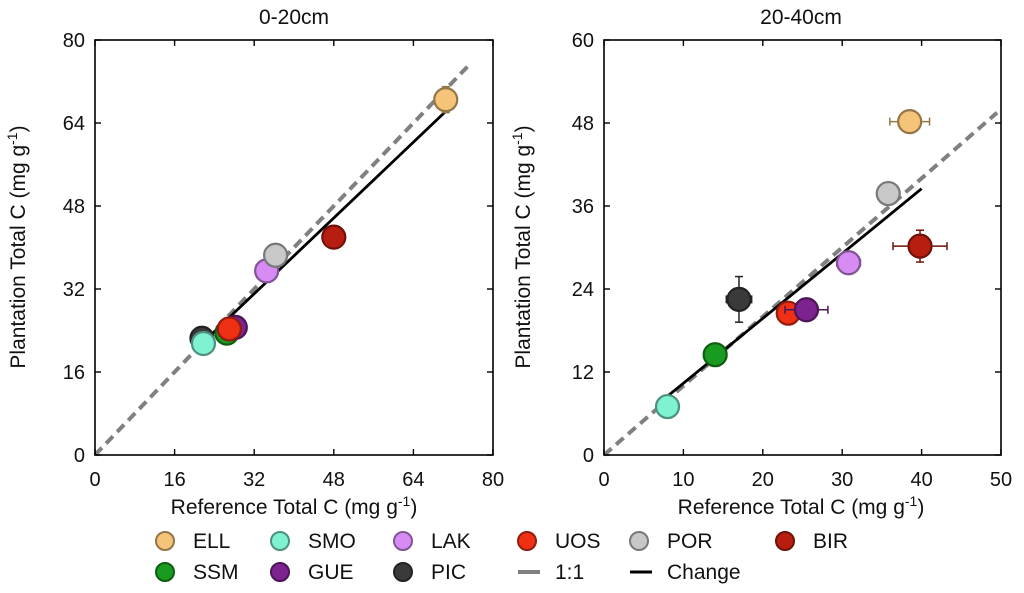 This screenshot has width=1024, height=593. I want to click on legend-item-ssm: SSM, so click(197, 572).